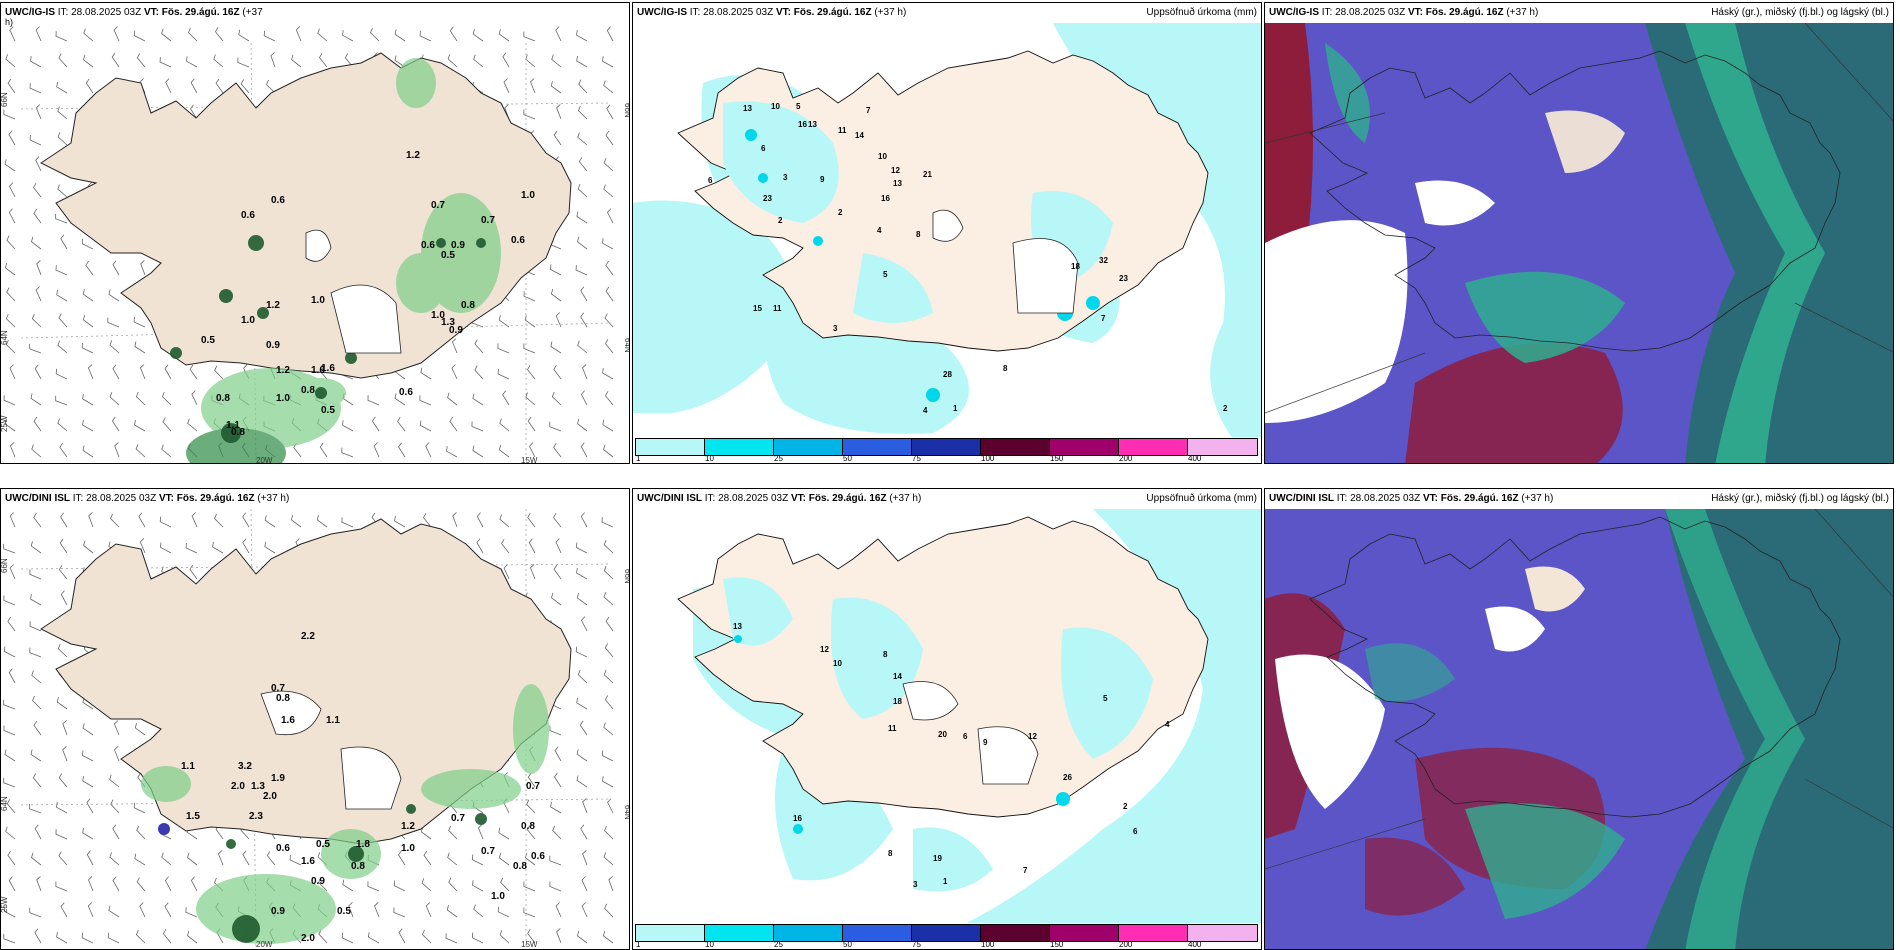 This screenshot has width=1900, height=950. What do you see at coordinates (778, 944) in the screenshot?
I see `colorbar-tick-label: 25` at bounding box center [778, 944].